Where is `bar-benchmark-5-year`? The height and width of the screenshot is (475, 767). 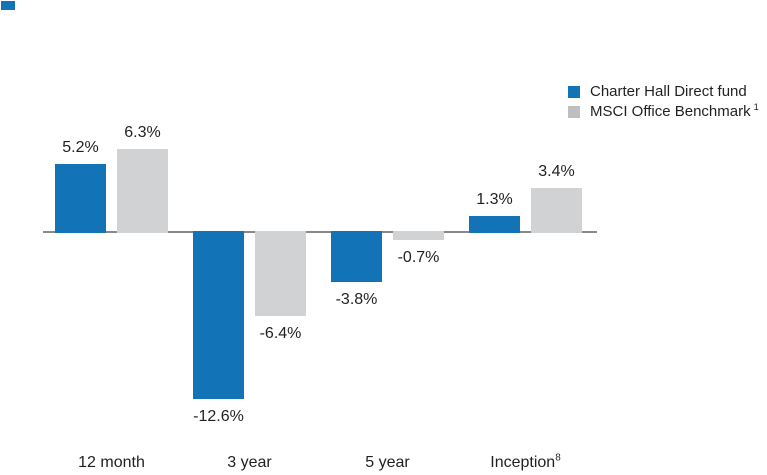 bar-benchmark-5-year is located at coordinates (418, 235).